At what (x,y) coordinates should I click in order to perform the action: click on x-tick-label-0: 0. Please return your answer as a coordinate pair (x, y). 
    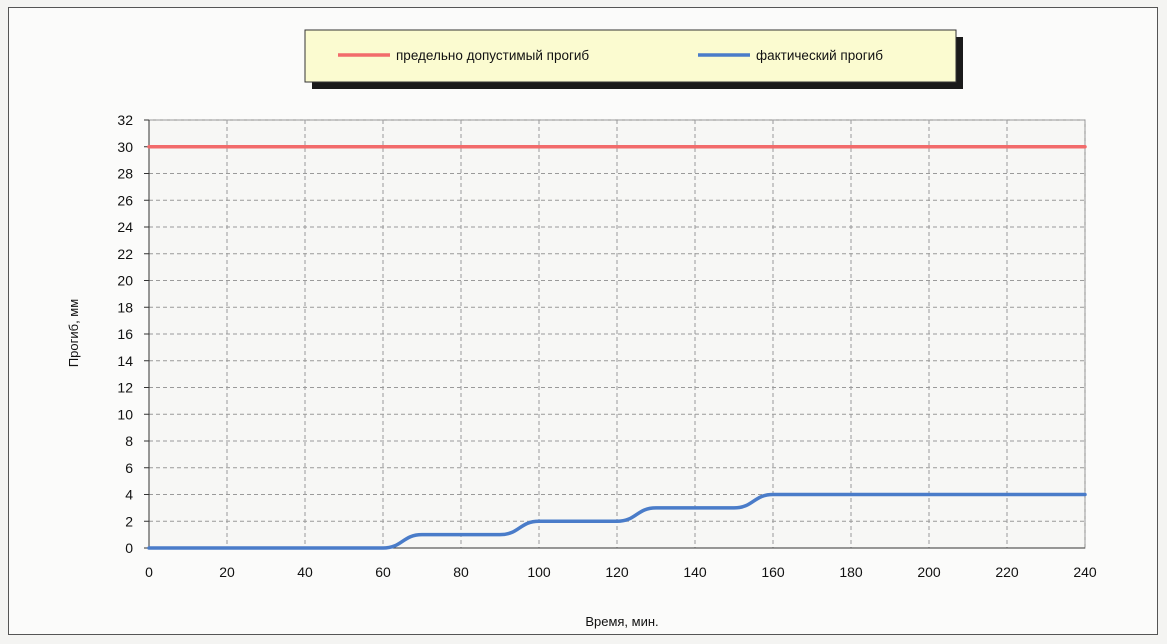
    Looking at the image, I should click on (149, 572).